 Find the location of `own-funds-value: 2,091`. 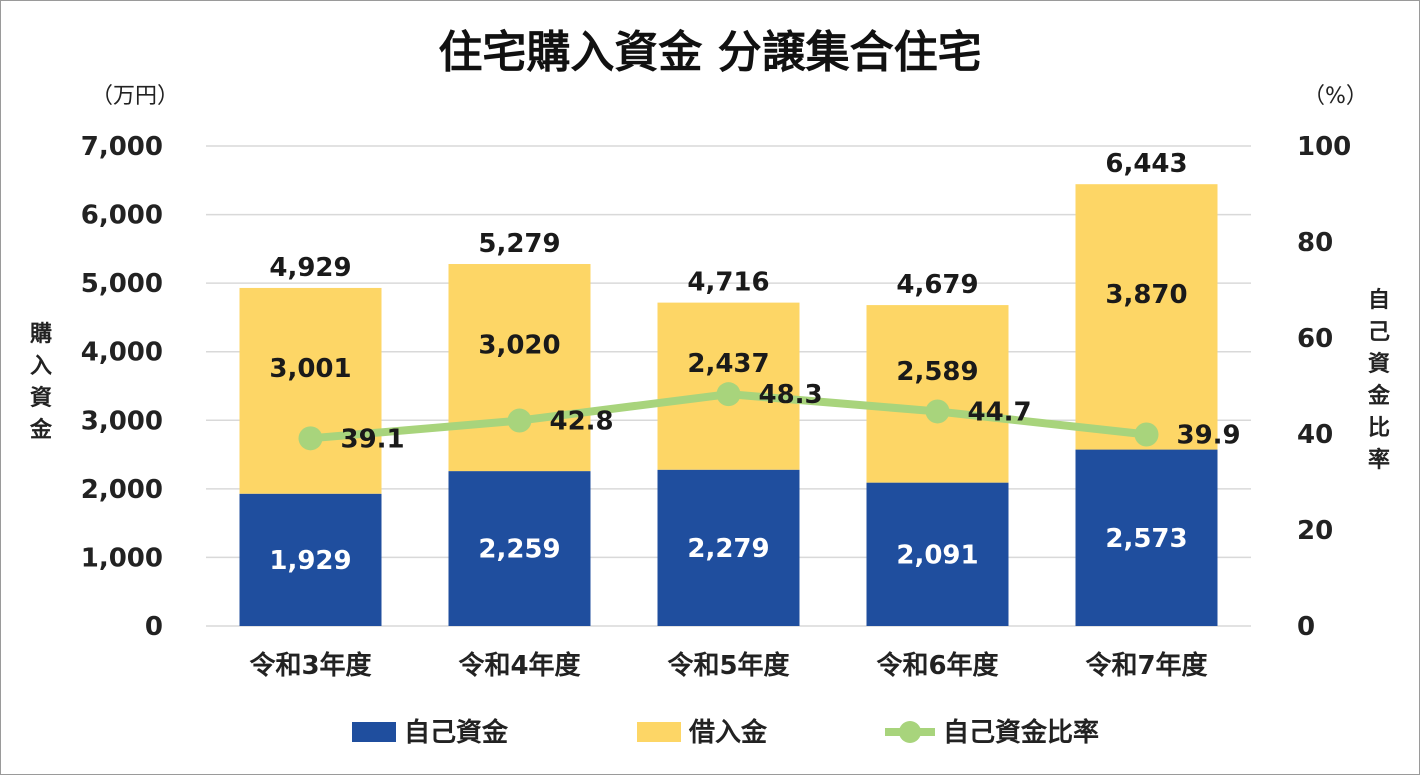

own-funds-value: 2,091 is located at coordinates (937, 555).